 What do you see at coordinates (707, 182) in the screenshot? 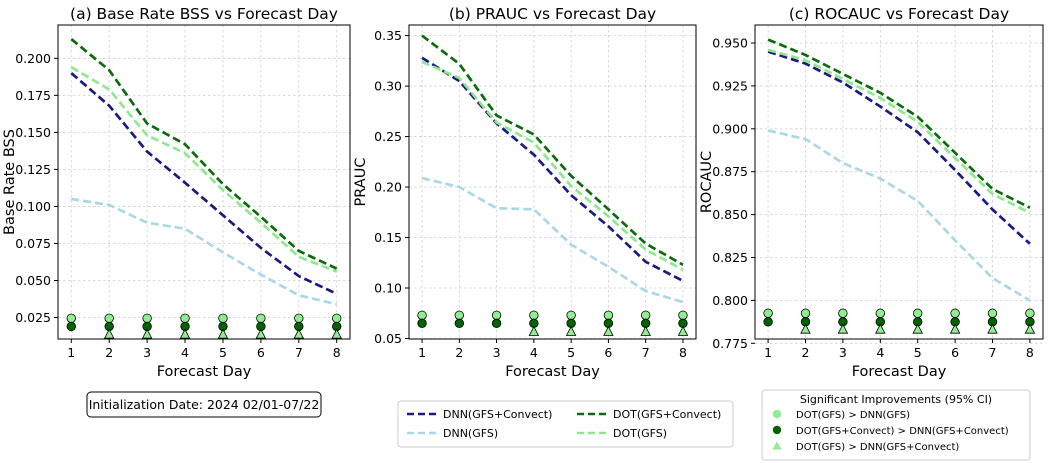
I see `y-axis-label: ROCAUC` at bounding box center [707, 182].